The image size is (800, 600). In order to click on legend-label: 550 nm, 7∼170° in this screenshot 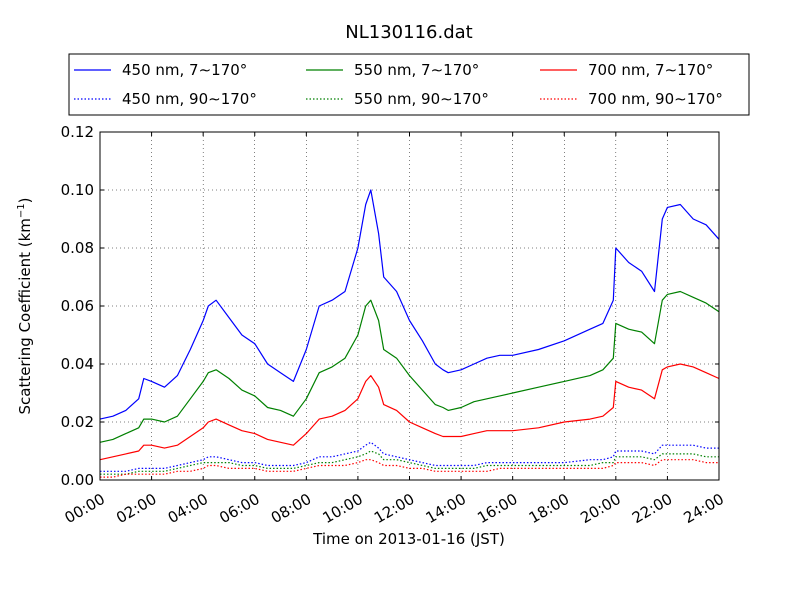, I will do `click(416, 70)`.